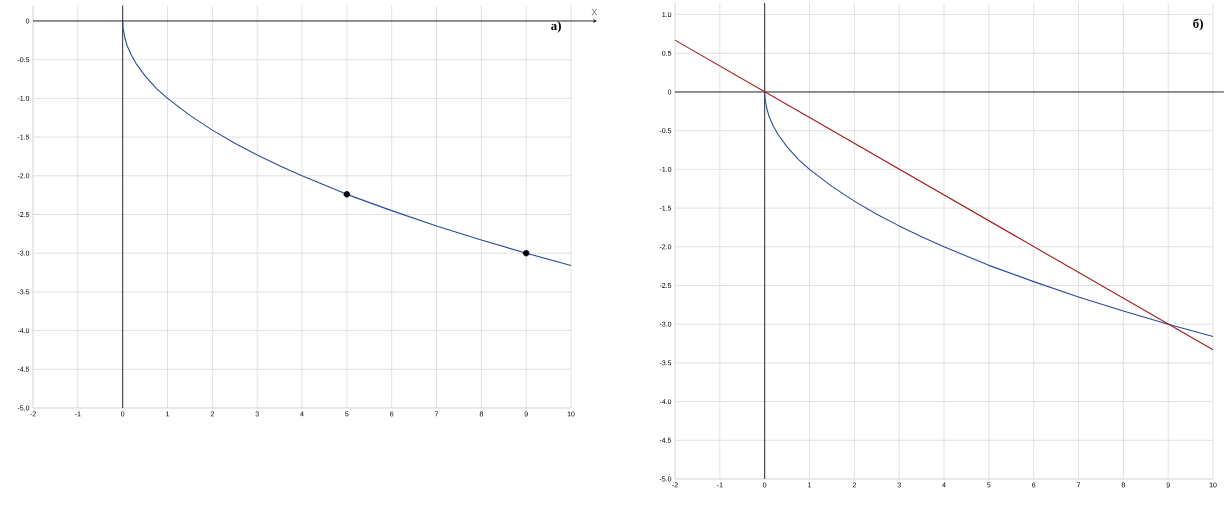 The height and width of the screenshot is (506, 1224). What do you see at coordinates (594, 12) in the screenshot?
I see `x-axis-title: X` at bounding box center [594, 12].